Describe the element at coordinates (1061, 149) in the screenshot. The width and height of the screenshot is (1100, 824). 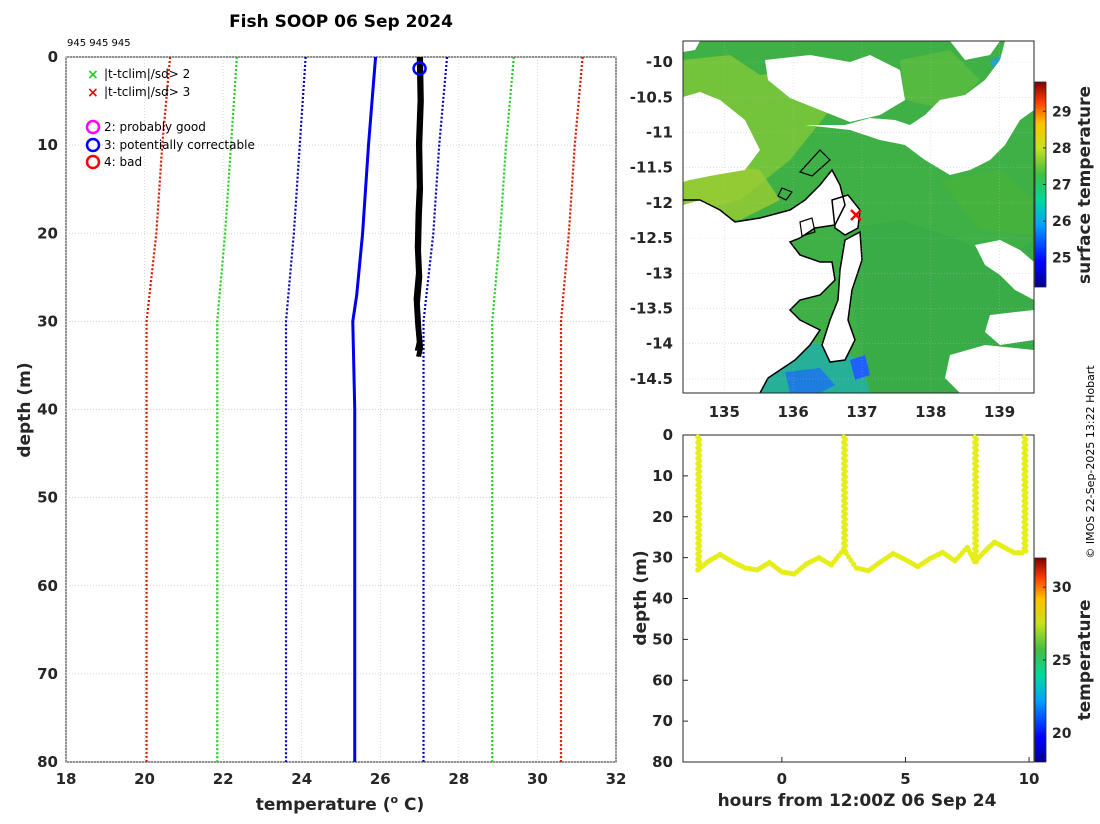
I see `map-cb-tick: 28` at that location.